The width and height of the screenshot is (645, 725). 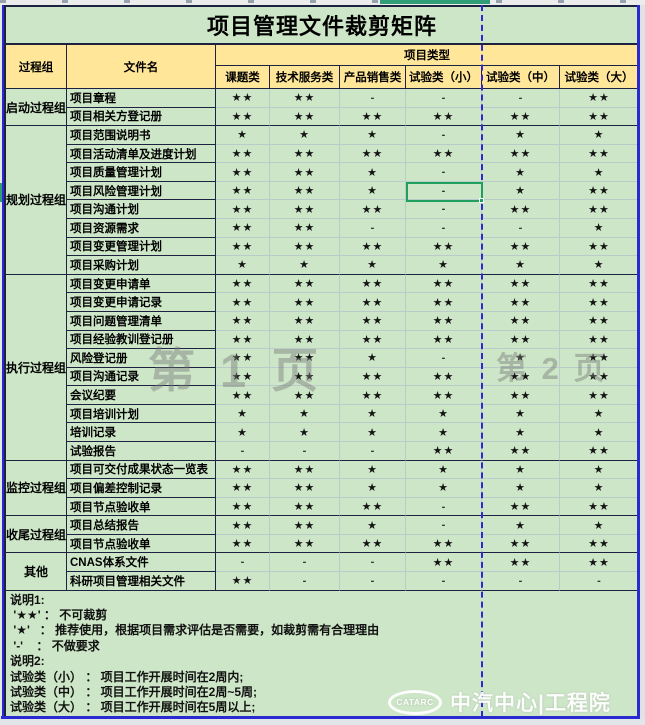 I want to click on header-type-col-3: 试验类（小）, so click(x=444, y=77).